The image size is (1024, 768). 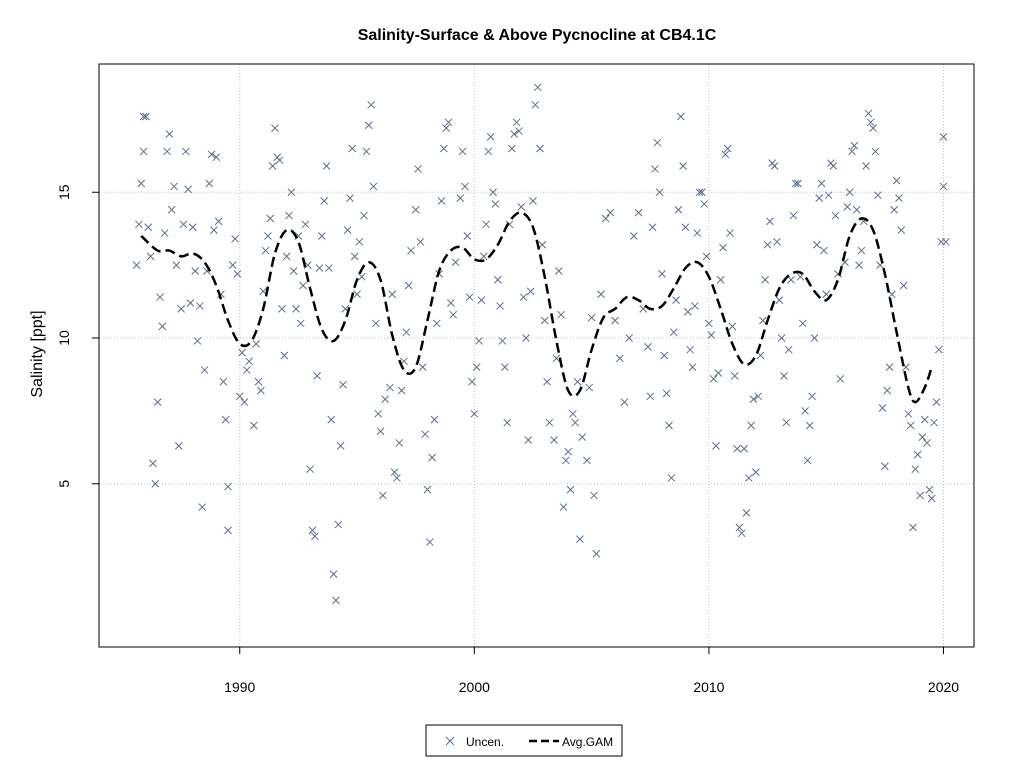 What do you see at coordinates (587, 742) in the screenshot?
I see `legend-label-gam: Avg.GAM` at bounding box center [587, 742].